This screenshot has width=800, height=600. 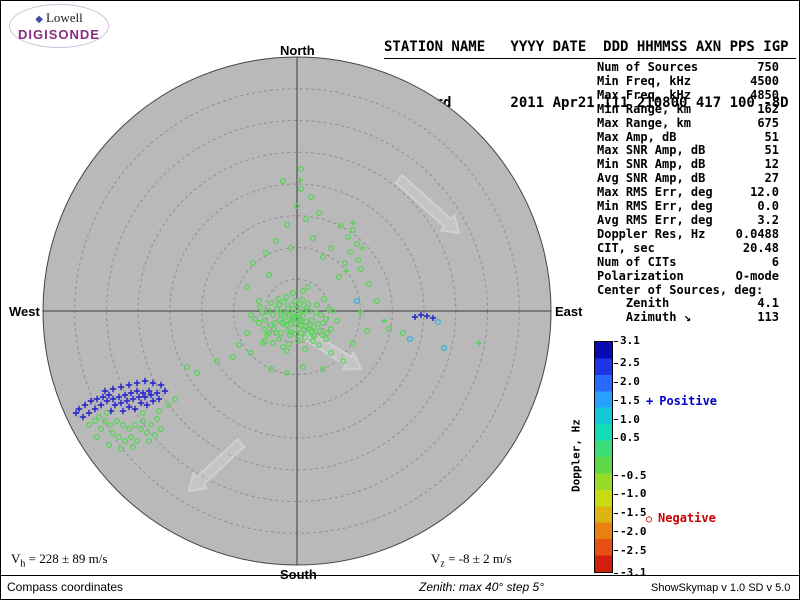 What do you see at coordinates (688, 275) in the screenshot?
I see `stat-row: Polarization O-mode` at bounding box center [688, 275].